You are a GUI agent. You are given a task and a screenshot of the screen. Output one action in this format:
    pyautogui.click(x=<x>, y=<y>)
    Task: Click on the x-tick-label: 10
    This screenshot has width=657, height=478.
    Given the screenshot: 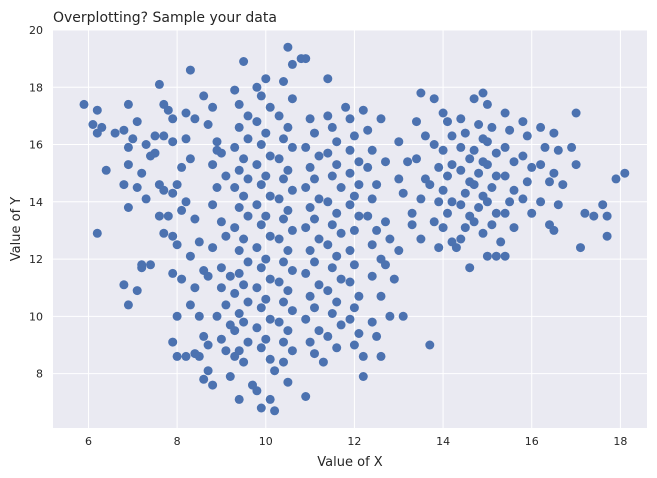 What is the action you would take?
    pyautogui.click(x=266, y=441)
    